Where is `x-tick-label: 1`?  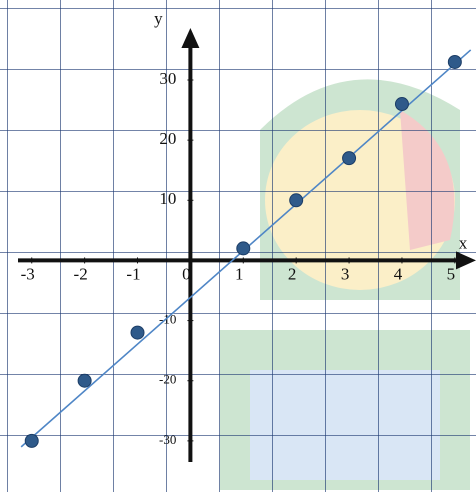 x-tick-label: 1 is located at coordinates (239, 273).